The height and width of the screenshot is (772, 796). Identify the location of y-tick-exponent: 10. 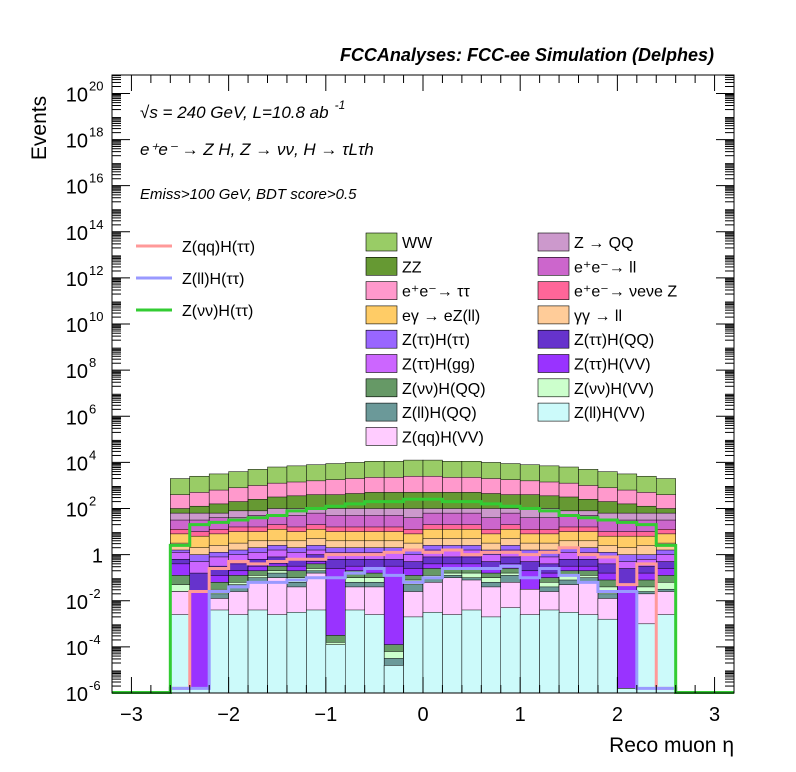
(96, 316).